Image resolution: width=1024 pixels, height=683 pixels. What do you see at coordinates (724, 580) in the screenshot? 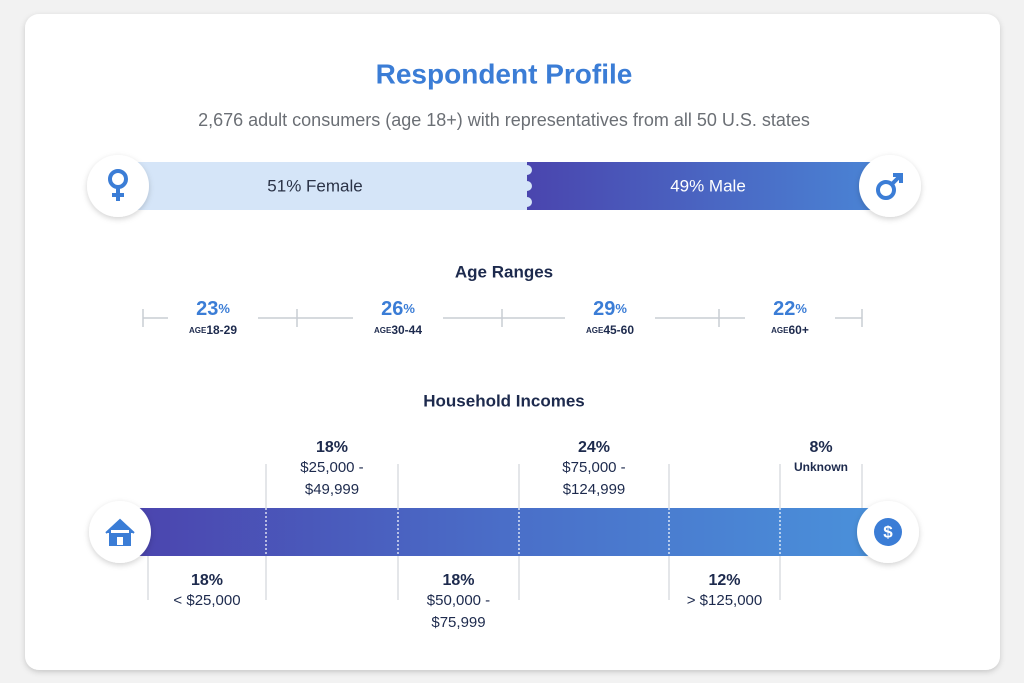
I see `income-percent: 12%` at bounding box center [724, 580].